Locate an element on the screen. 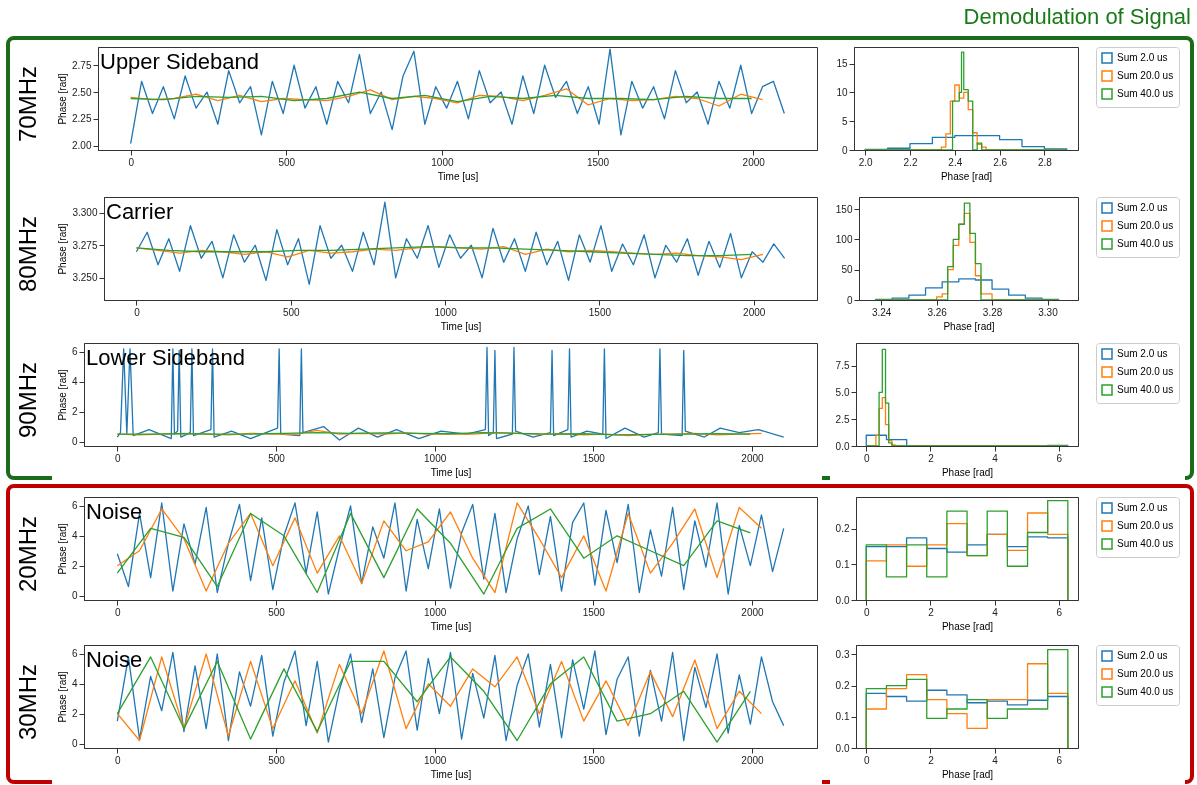 Image resolution: width=1197 pixels, height=785 pixels. x-tick-label: 3.24 is located at coordinates (881, 312).